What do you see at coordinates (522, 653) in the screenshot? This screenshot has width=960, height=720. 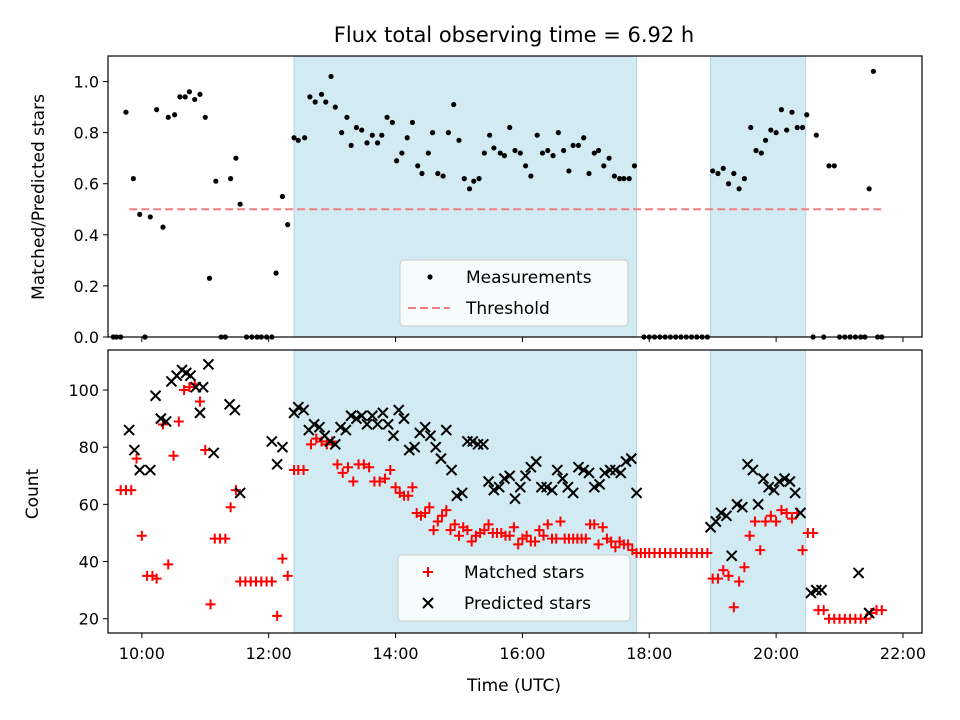 I see `x-tick-label: 16:00` at bounding box center [522, 653].